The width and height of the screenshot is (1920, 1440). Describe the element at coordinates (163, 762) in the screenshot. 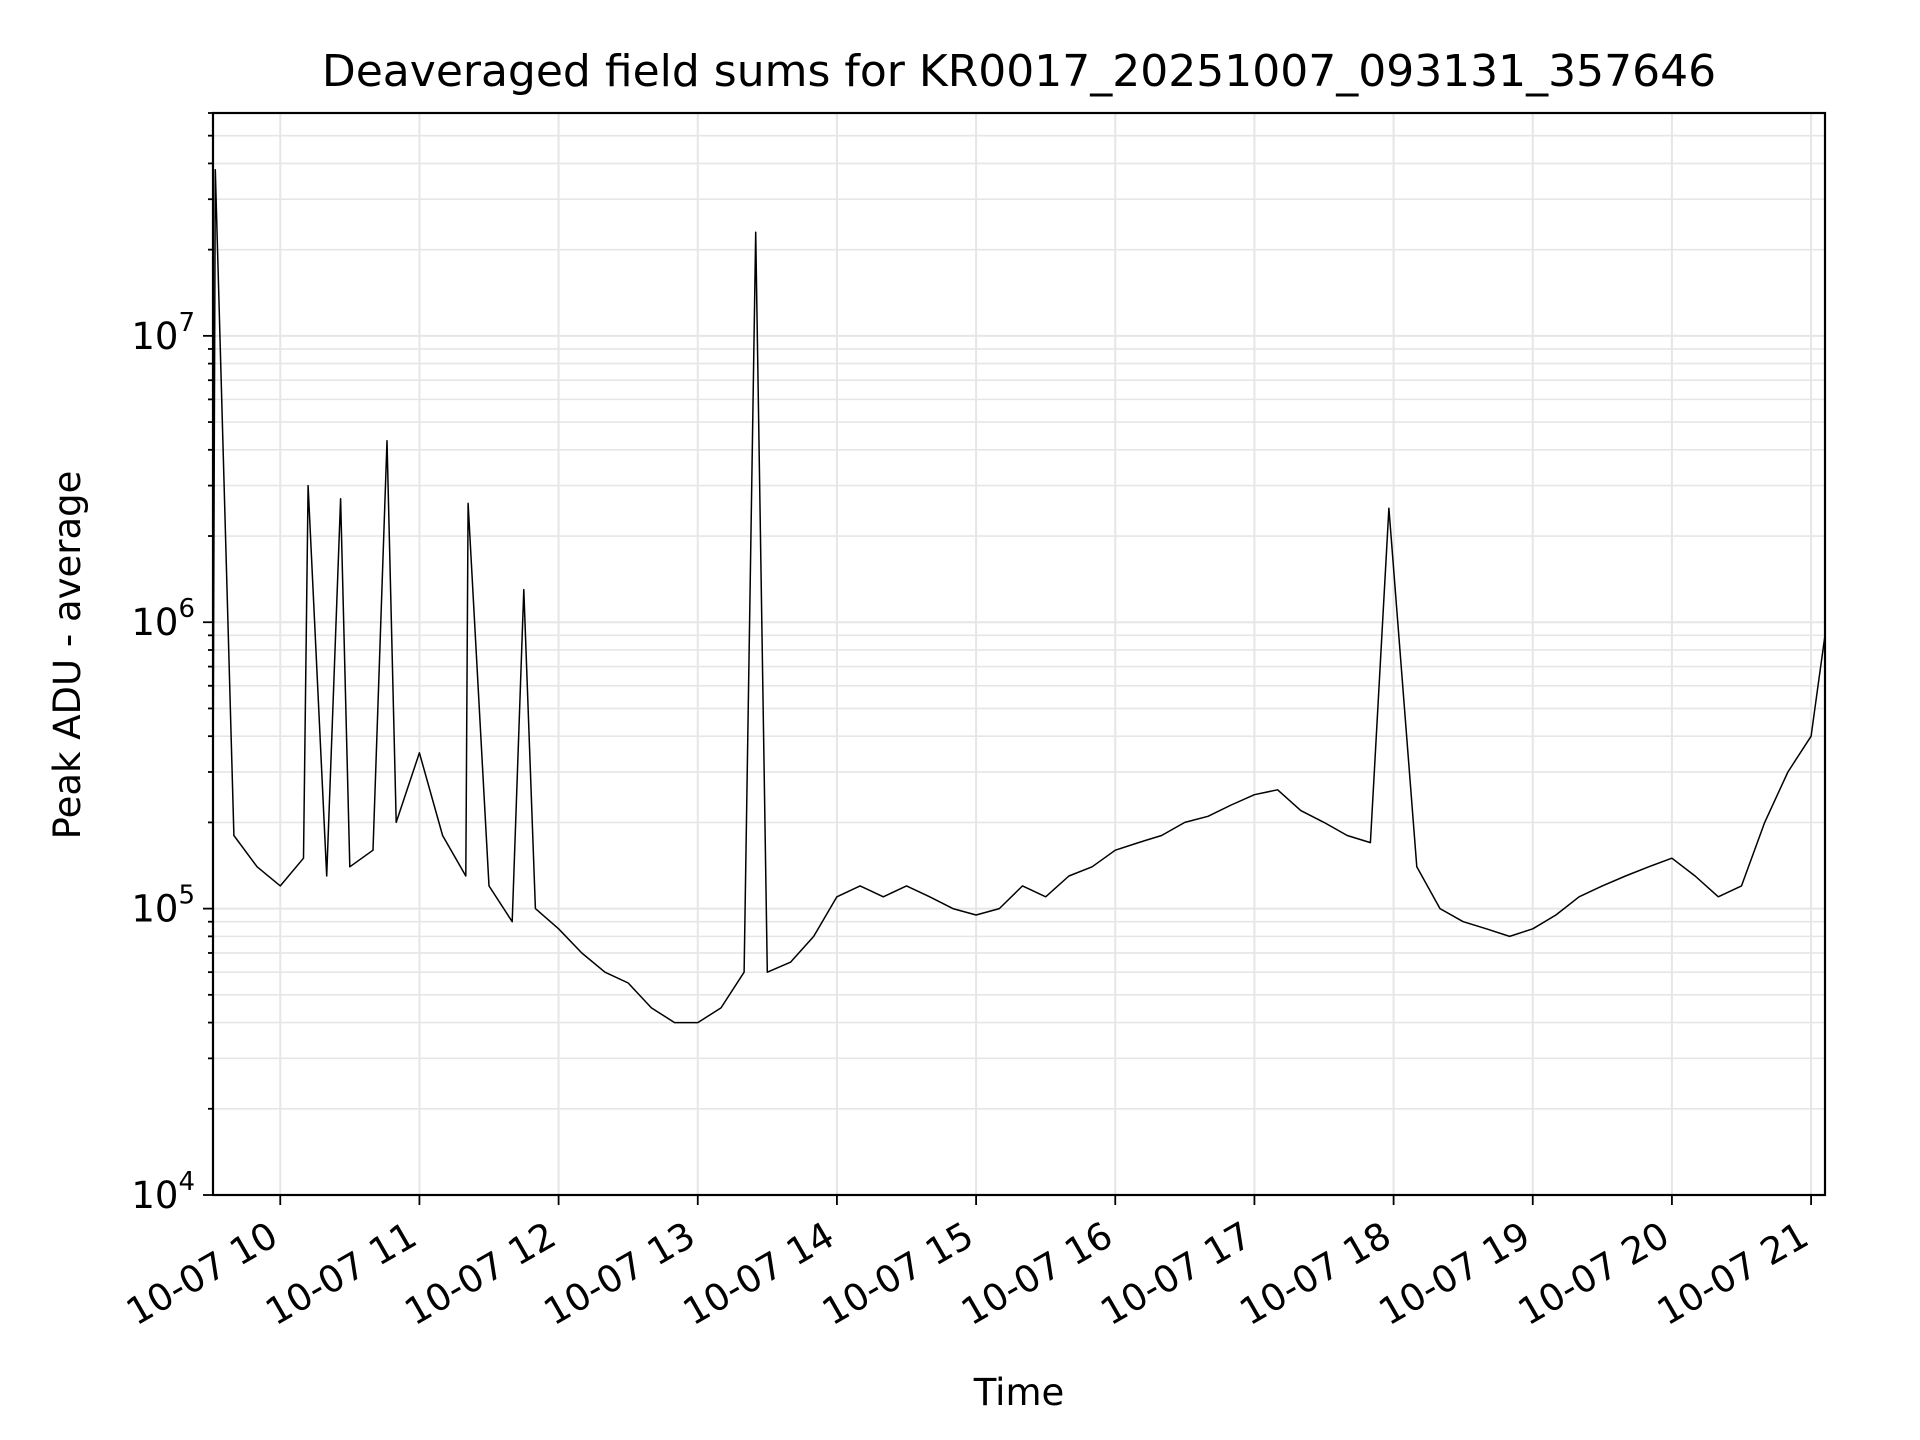

I see `y-tick-labels: 10⁴ 10⁵ 10⁶ 10⁷` at that location.